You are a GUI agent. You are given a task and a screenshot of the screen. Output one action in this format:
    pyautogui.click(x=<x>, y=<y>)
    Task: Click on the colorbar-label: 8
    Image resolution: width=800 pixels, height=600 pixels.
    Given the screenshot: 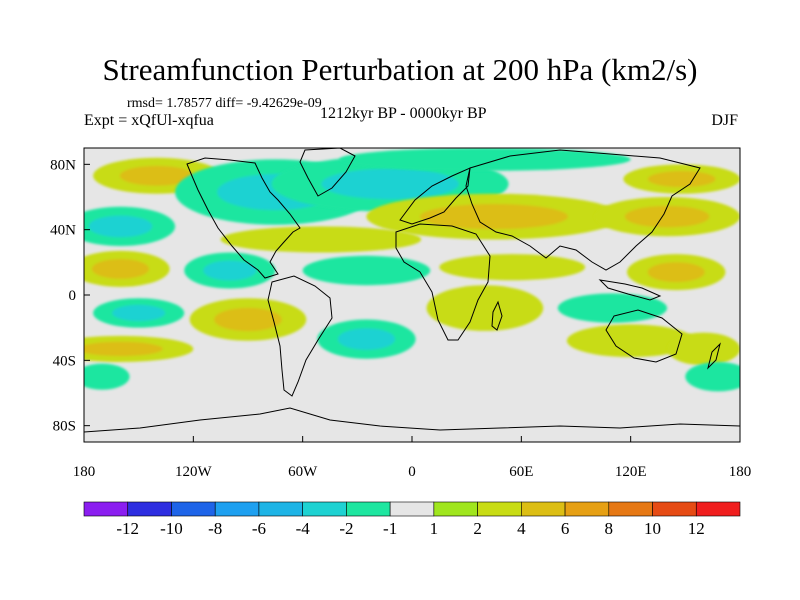 What is the action you would take?
    pyautogui.click(x=609, y=528)
    